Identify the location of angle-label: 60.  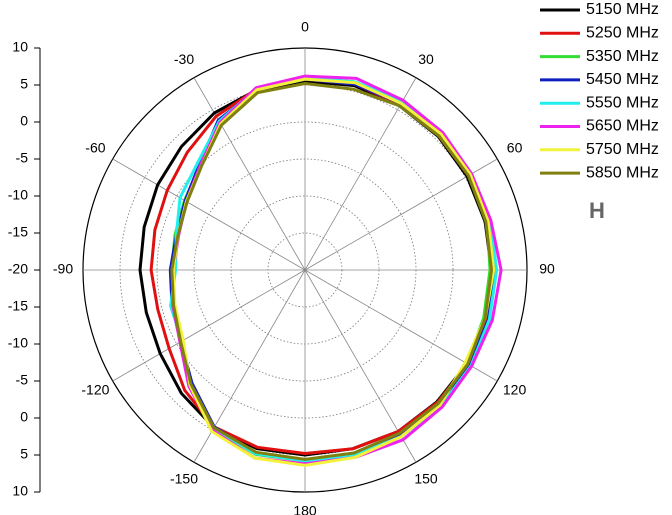
(515, 148).